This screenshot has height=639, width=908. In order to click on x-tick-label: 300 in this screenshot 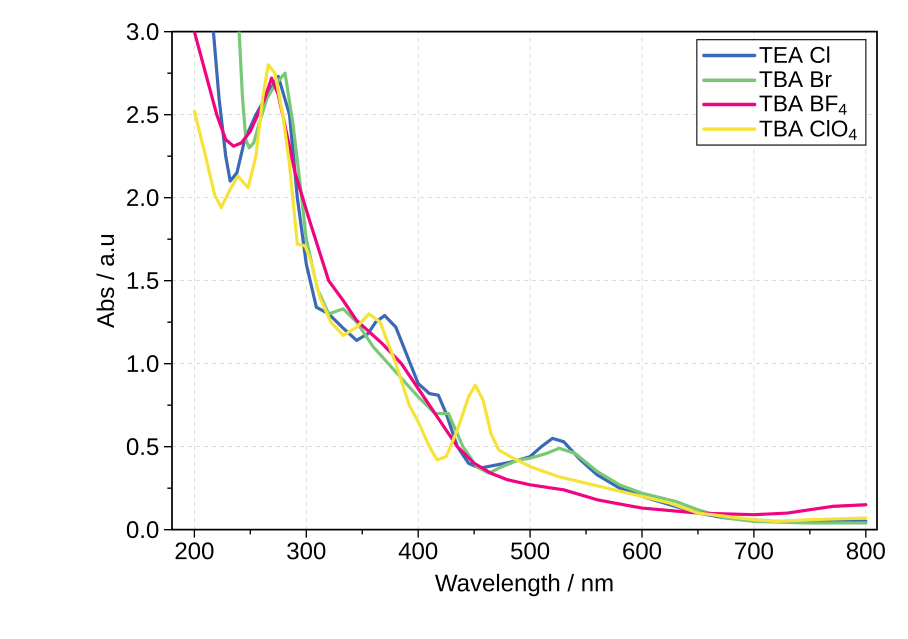, I will do `click(306, 551)`.